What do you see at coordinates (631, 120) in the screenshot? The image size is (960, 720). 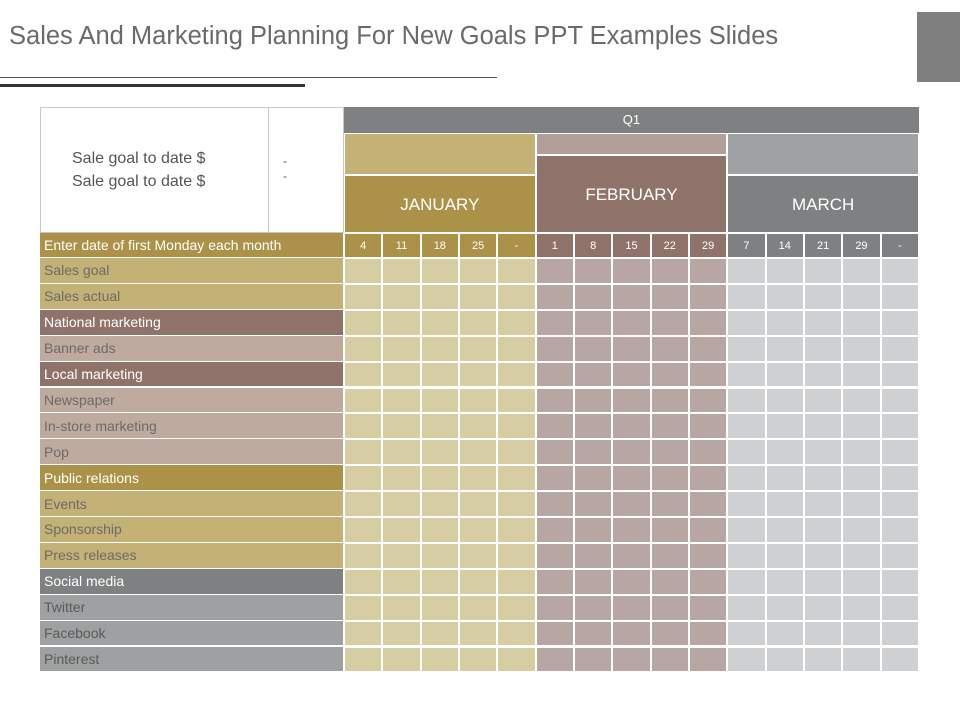 I see `quarter-header: Q1` at bounding box center [631, 120].